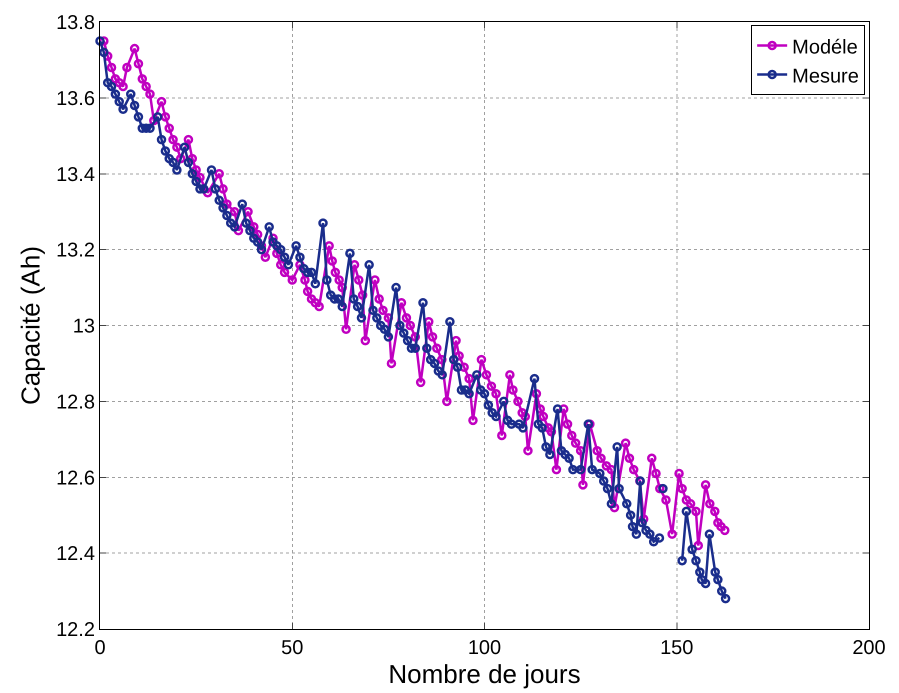 The height and width of the screenshot is (693, 899). Describe the element at coordinates (869, 648) in the screenshot. I see `x-tick-label: 200` at that location.